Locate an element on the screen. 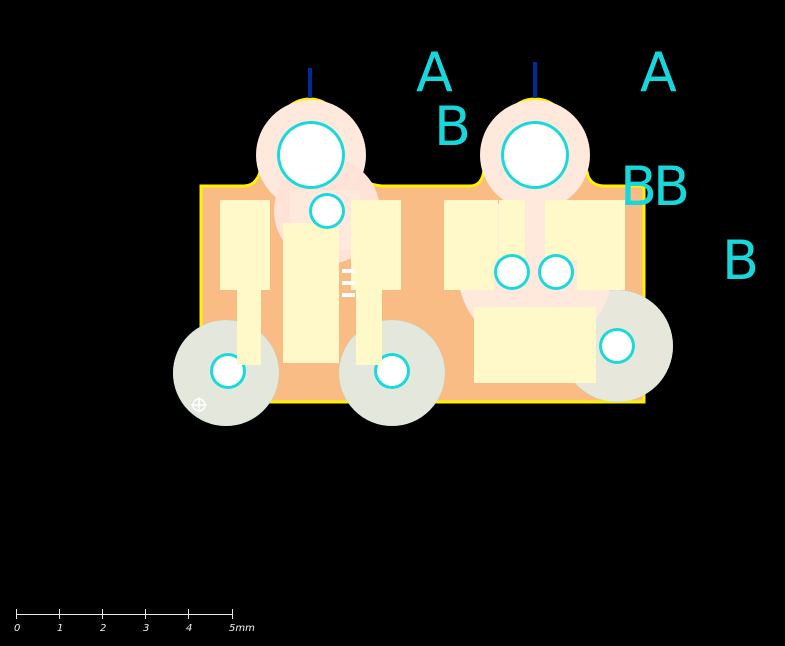 Image resolution: width=785 pixels, height=646 pixels. mounting-hole-right is located at coordinates (535, 155).